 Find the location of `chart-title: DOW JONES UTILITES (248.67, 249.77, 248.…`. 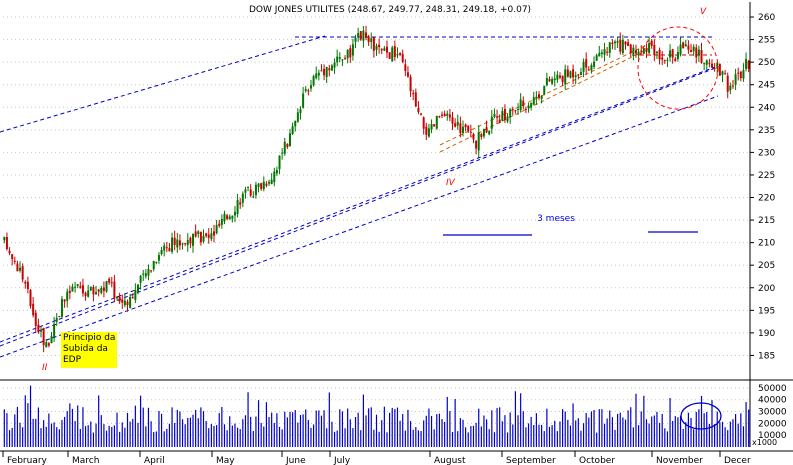

chart-title: DOW JONES UTILITES (248.67, 249.77, 248.… is located at coordinates (390, 10).